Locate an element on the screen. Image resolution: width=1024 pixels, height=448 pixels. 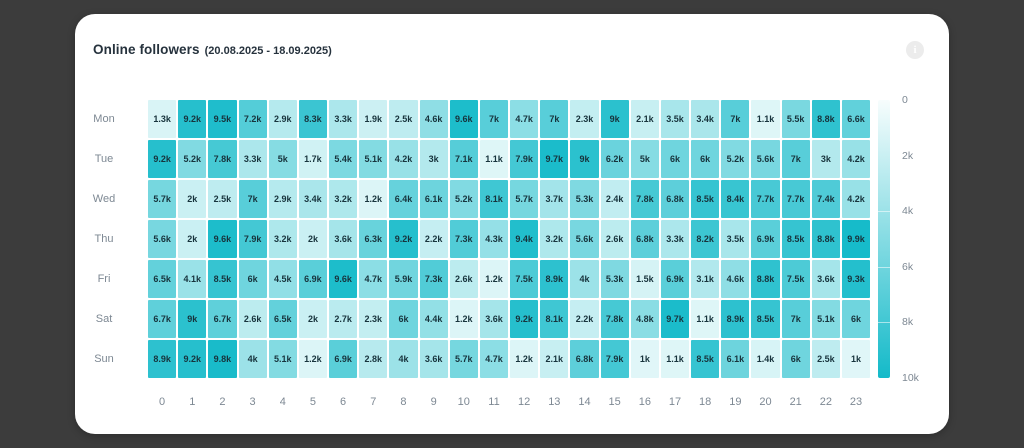
heatmap-cell-thu-12: 9.4k is located at coordinates (524, 239).